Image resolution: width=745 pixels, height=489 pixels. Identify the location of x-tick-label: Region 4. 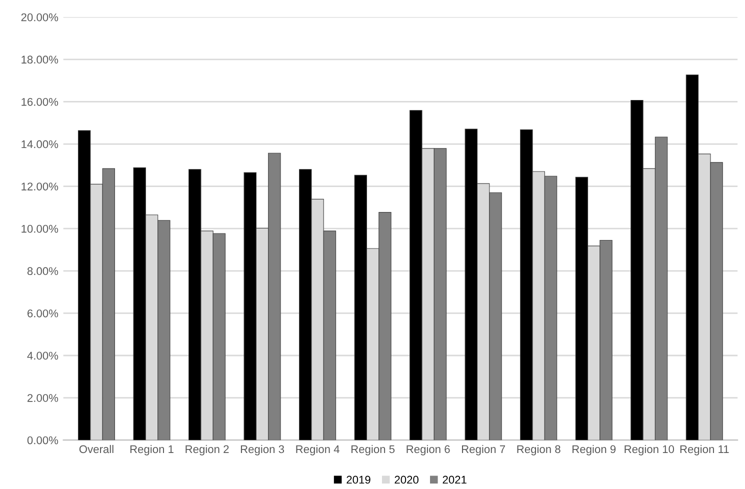
(318, 450).